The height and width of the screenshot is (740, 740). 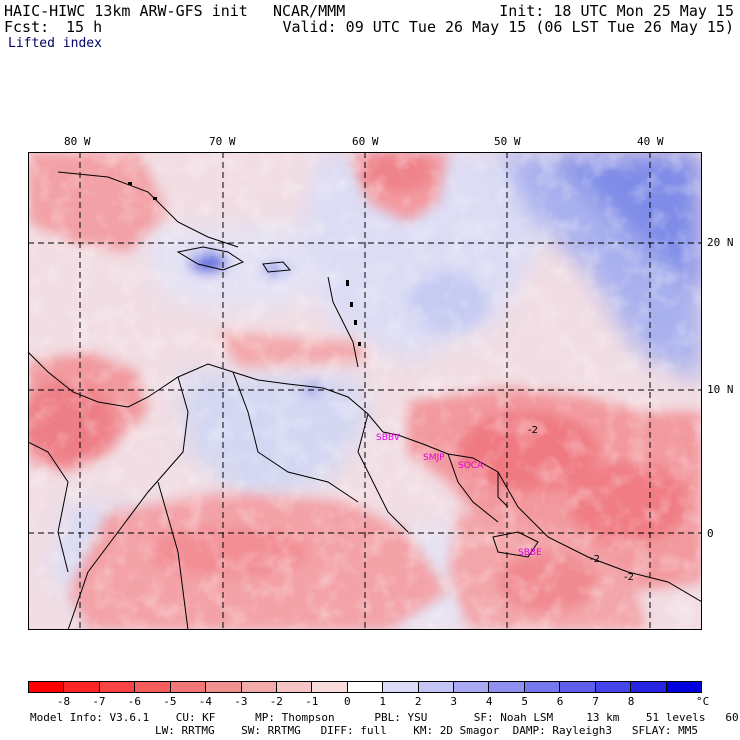 What do you see at coordinates (276, 701) in the screenshot?
I see `colorbar-tick-label: -2` at bounding box center [276, 701].